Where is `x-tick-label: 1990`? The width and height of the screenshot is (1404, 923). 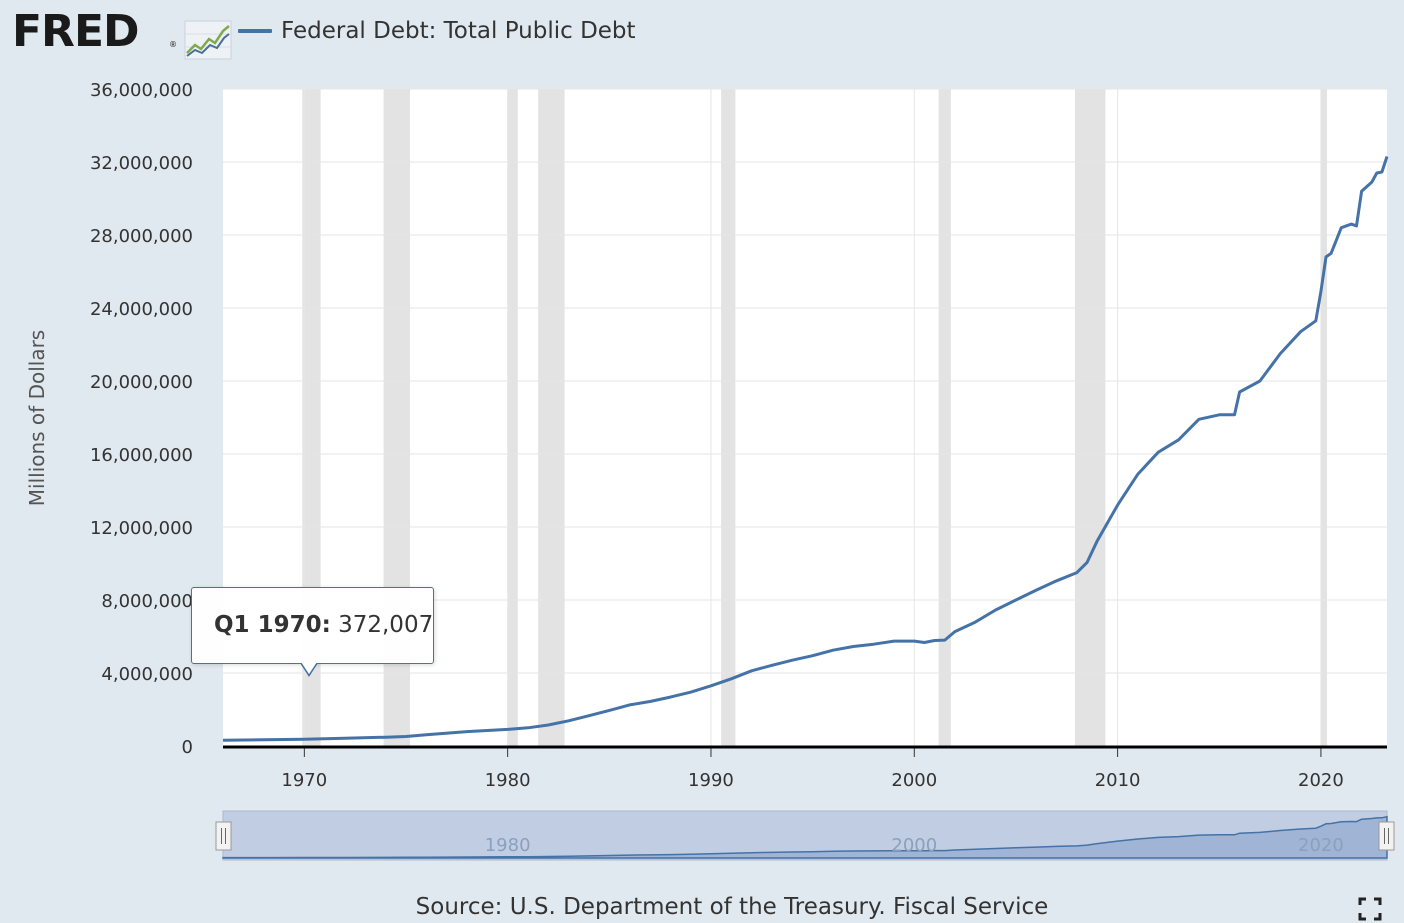
x-tick-label: 1990 is located at coordinates (711, 780).